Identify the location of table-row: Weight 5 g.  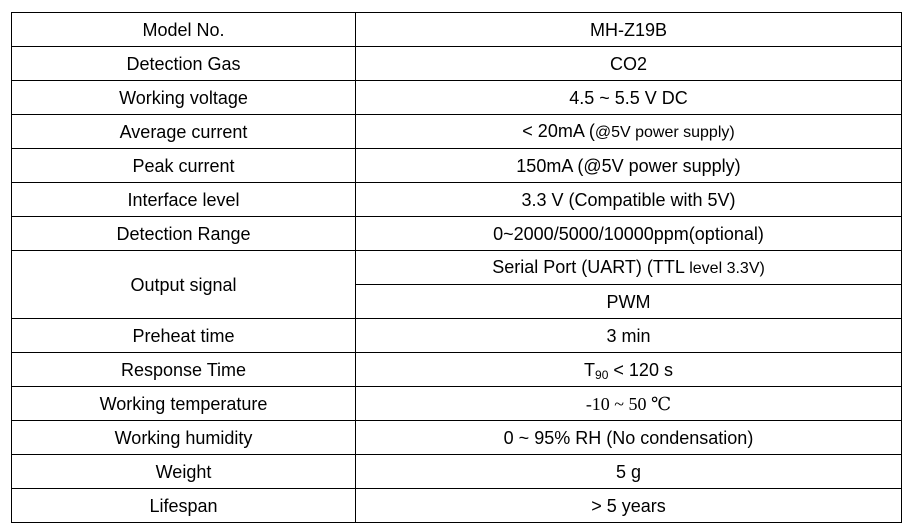
(456, 471).